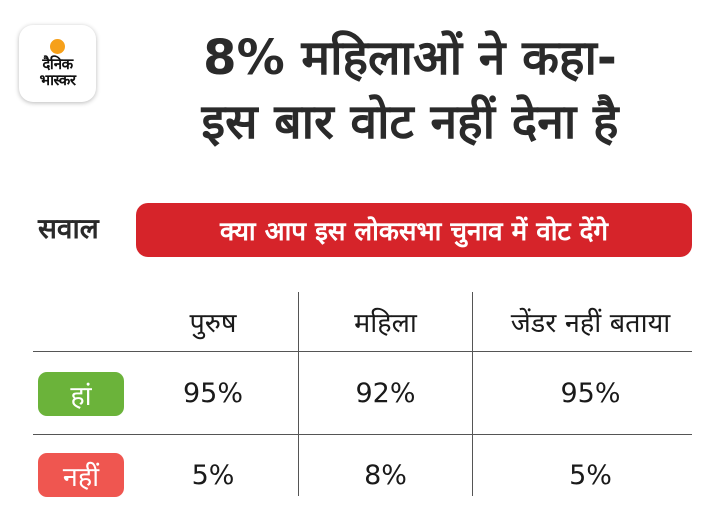 This screenshot has height=523, width=720. What do you see at coordinates (590, 323) in the screenshot?
I see `column-header-gender-undisclosed: जेंडर नहीं बताया` at bounding box center [590, 323].